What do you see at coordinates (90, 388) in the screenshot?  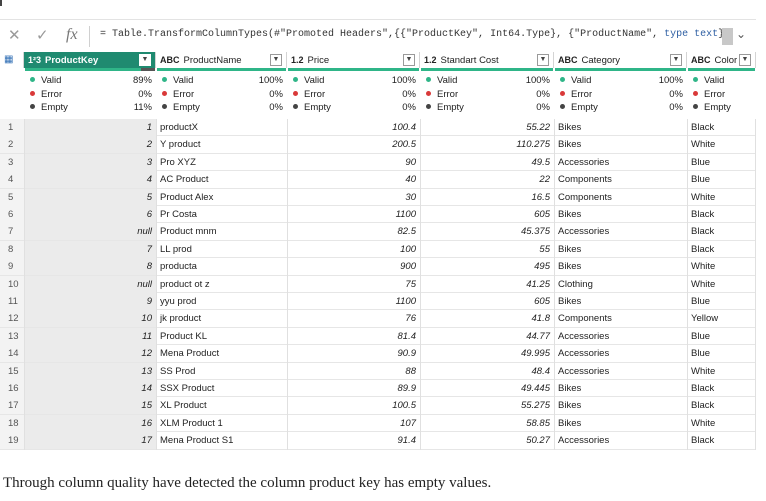 I see `cell-key: 14` at bounding box center [90, 388].